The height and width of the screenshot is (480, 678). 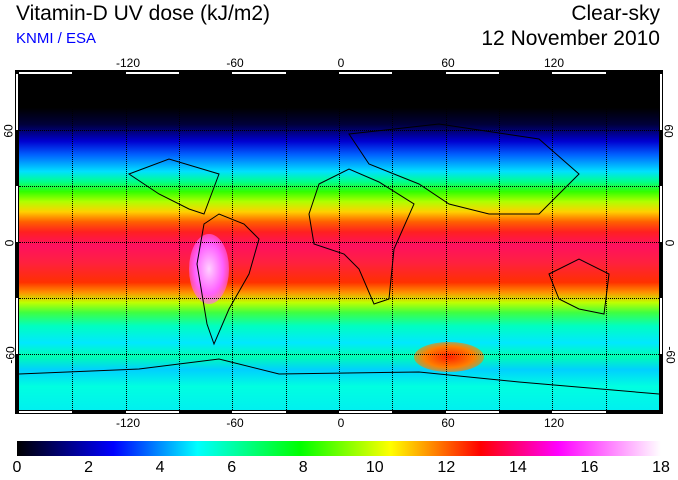 What do you see at coordinates (339, 448) in the screenshot?
I see `colorbar` at bounding box center [339, 448].